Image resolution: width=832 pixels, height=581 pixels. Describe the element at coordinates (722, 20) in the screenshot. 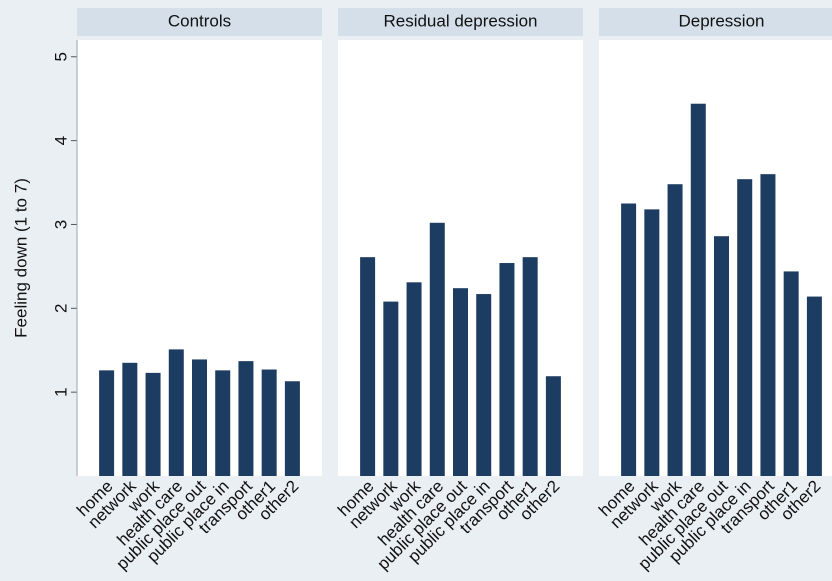

I see `panel-title: Depression` at that location.